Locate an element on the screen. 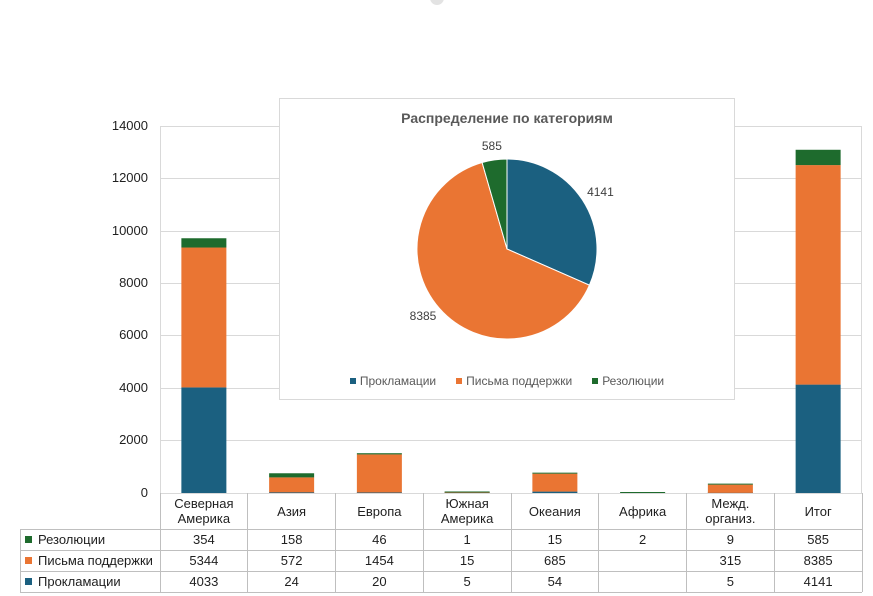 The image size is (873, 596). legend-item-resolutions: Резолюции is located at coordinates (628, 381).